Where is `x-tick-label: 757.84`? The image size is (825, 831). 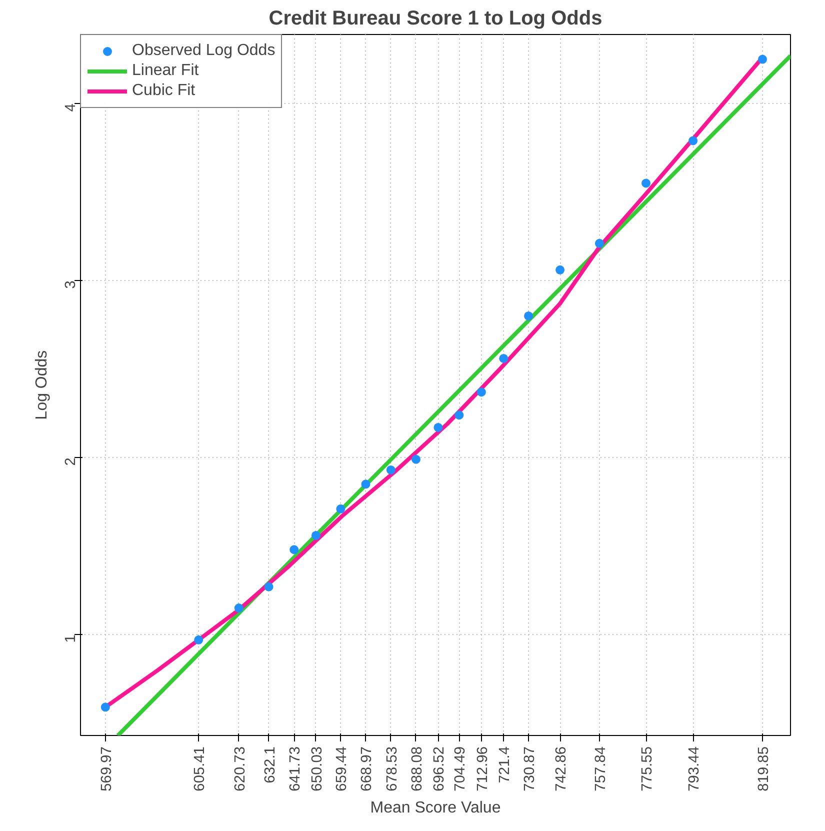
x-tick-label: 757.84 is located at coordinates (600, 769).